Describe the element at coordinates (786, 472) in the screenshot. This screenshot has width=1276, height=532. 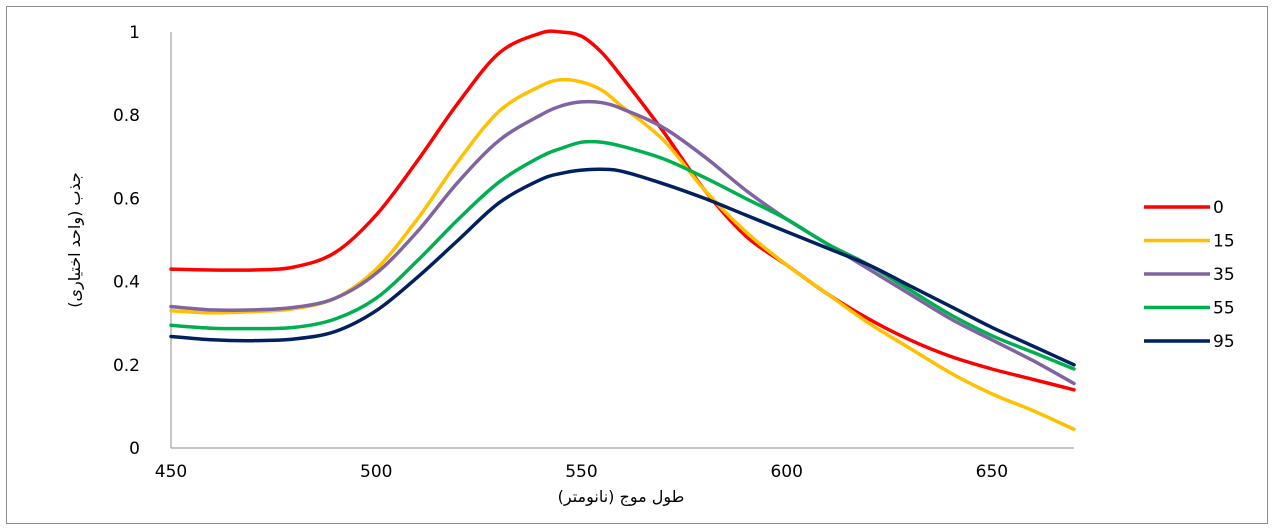
I see `x-tick-label: 600` at that location.